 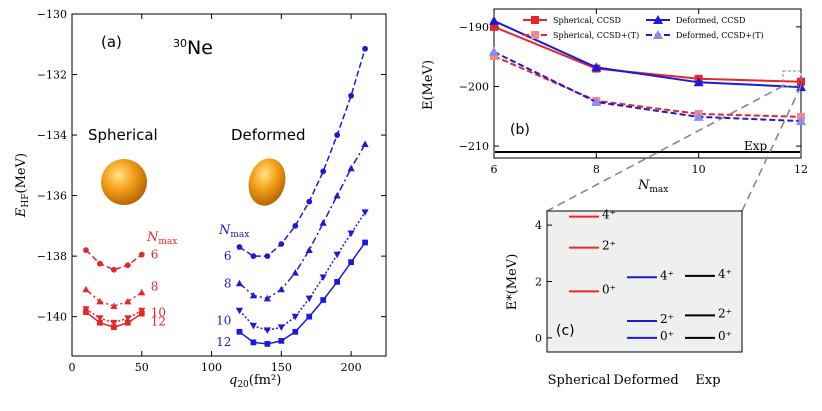 I want to click on panel-b-label: (b), so click(x=520, y=130).